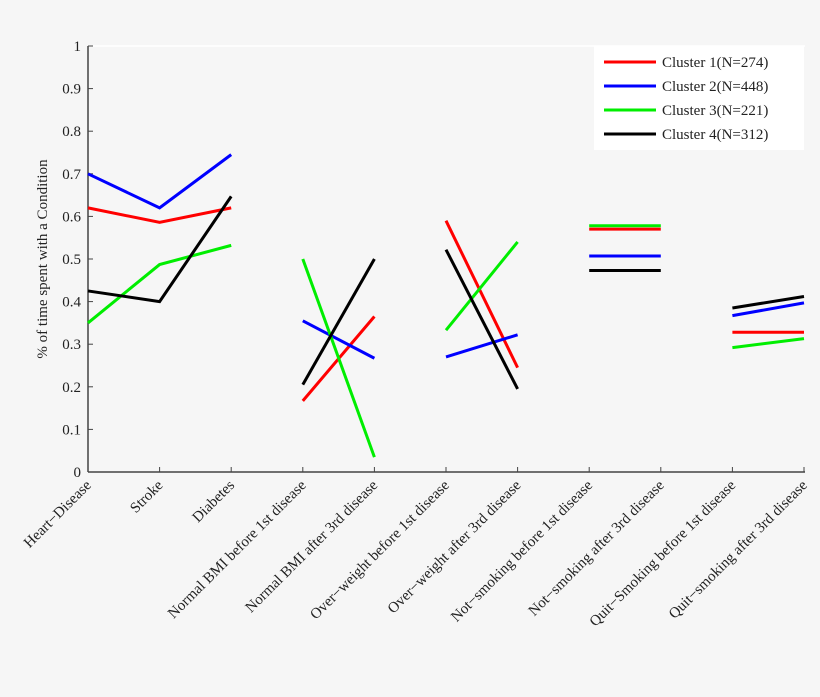 The image size is (820, 697). What do you see at coordinates (58, 514) in the screenshot?
I see `x-tick-label: Heart−Disease` at bounding box center [58, 514].